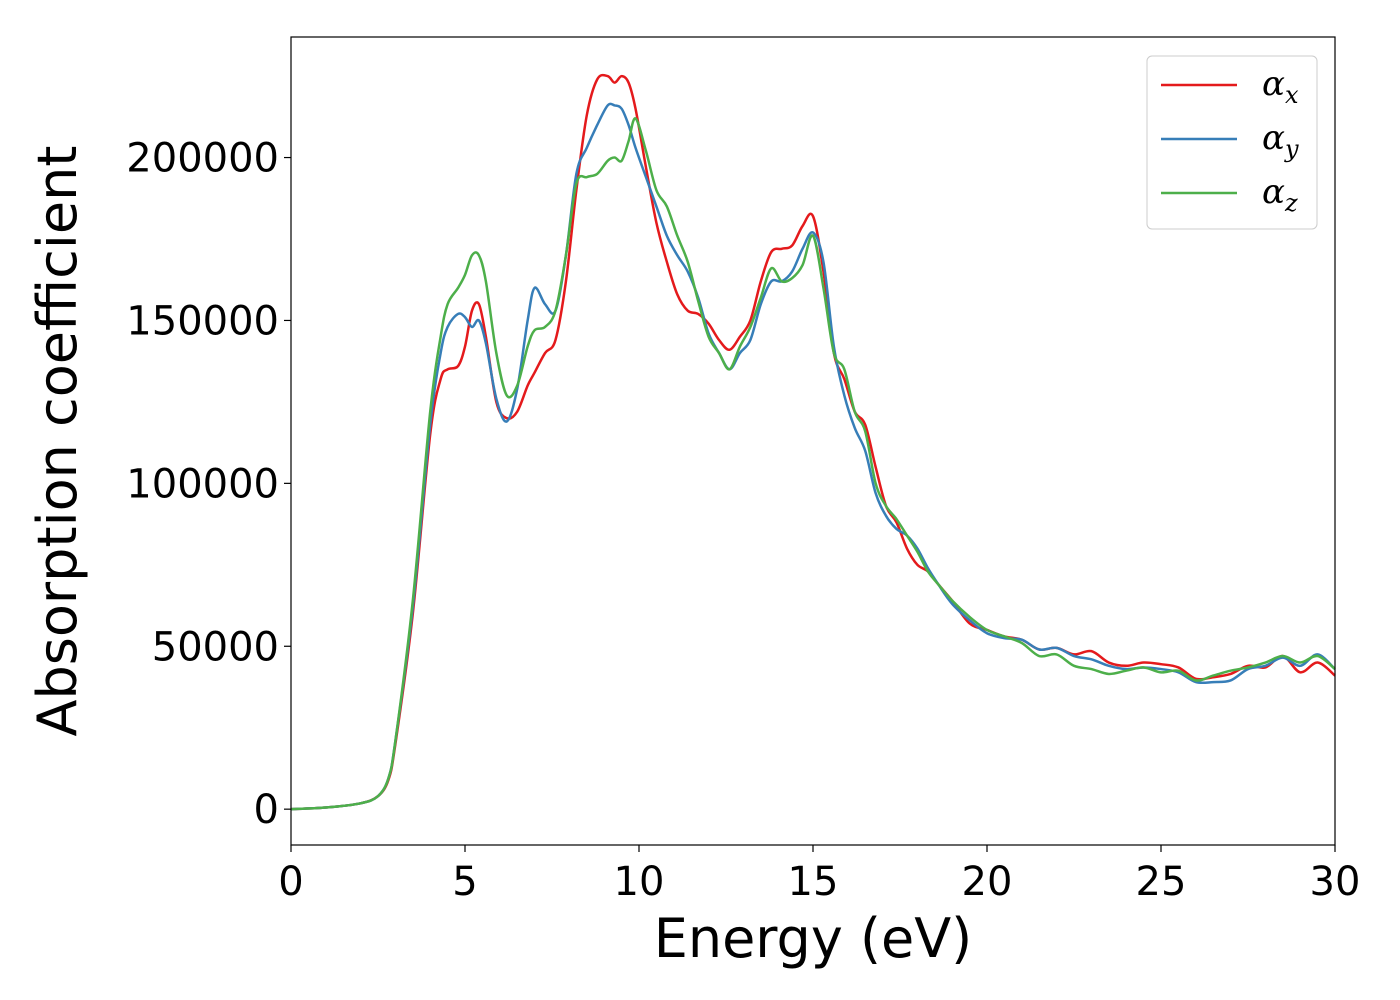  Describe the element at coordinates (813, 882) in the screenshot. I see `x-tick-label: 15` at that location.